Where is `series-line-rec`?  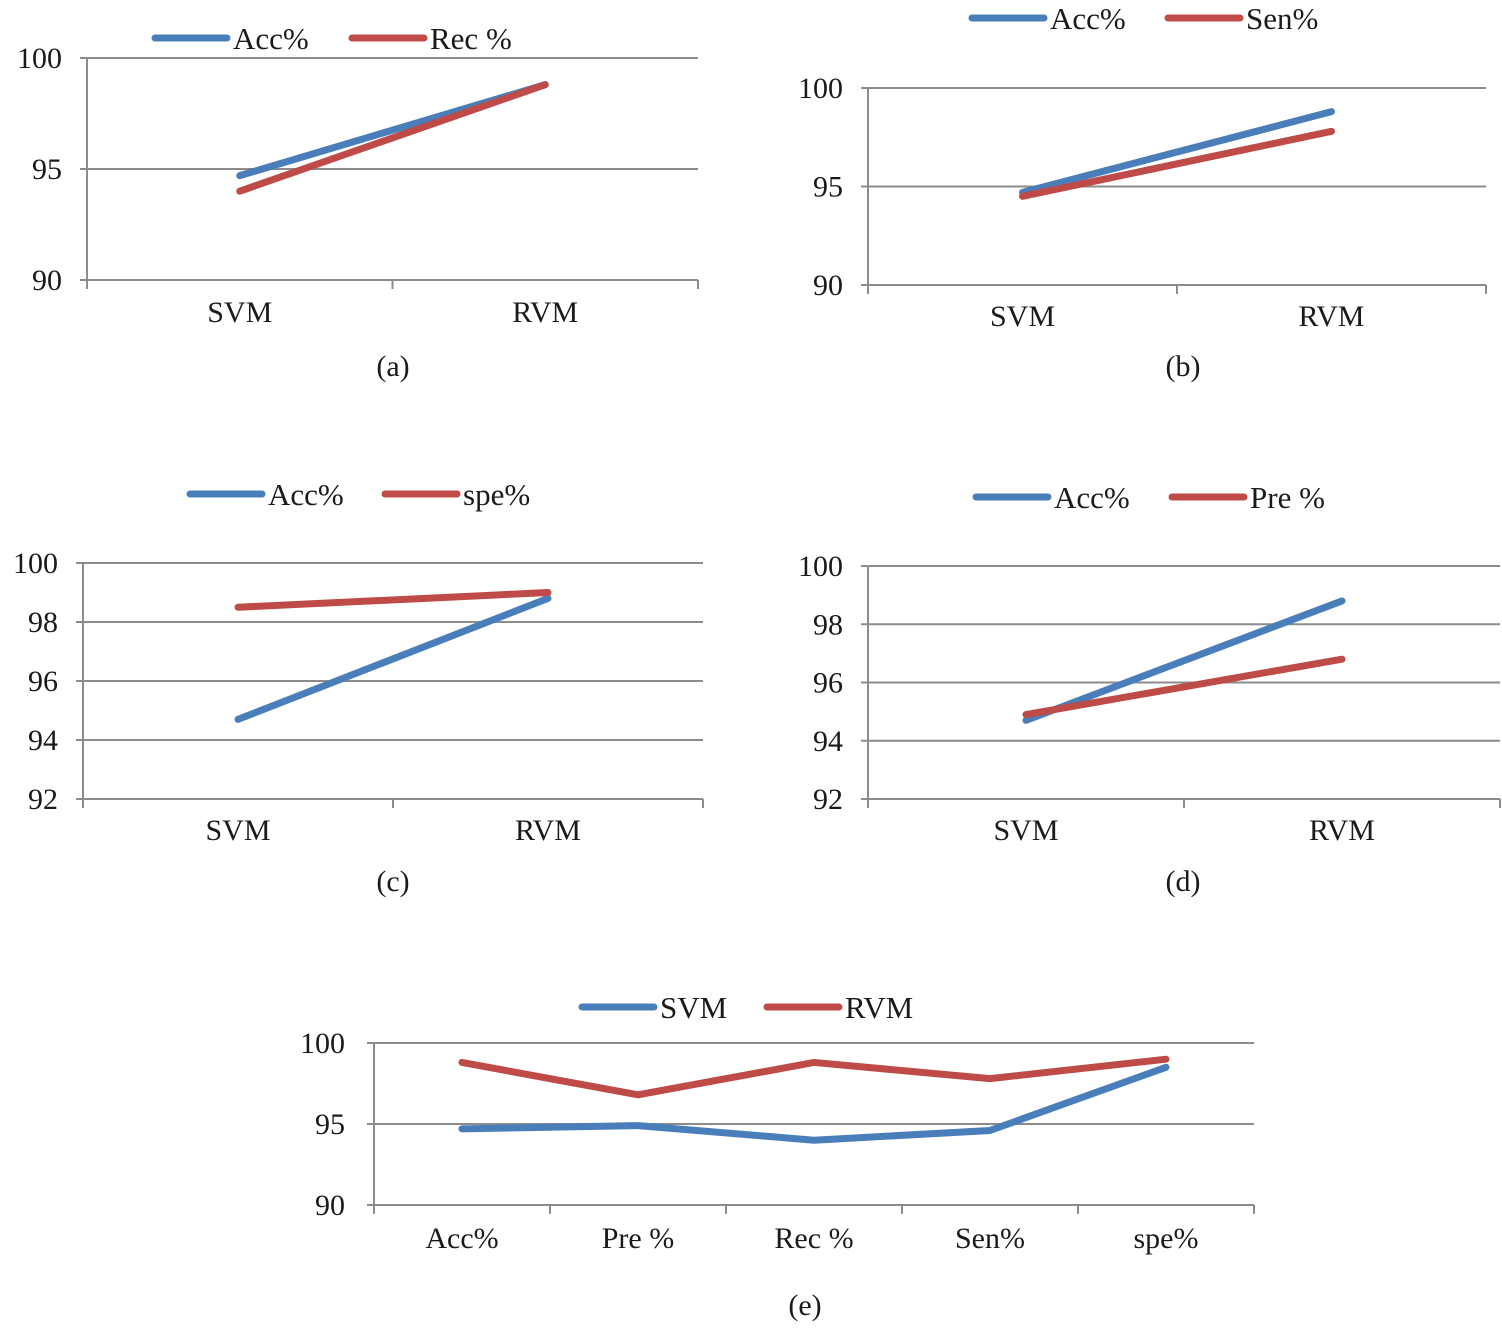
series-line-rec is located at coordinates (392, 138).